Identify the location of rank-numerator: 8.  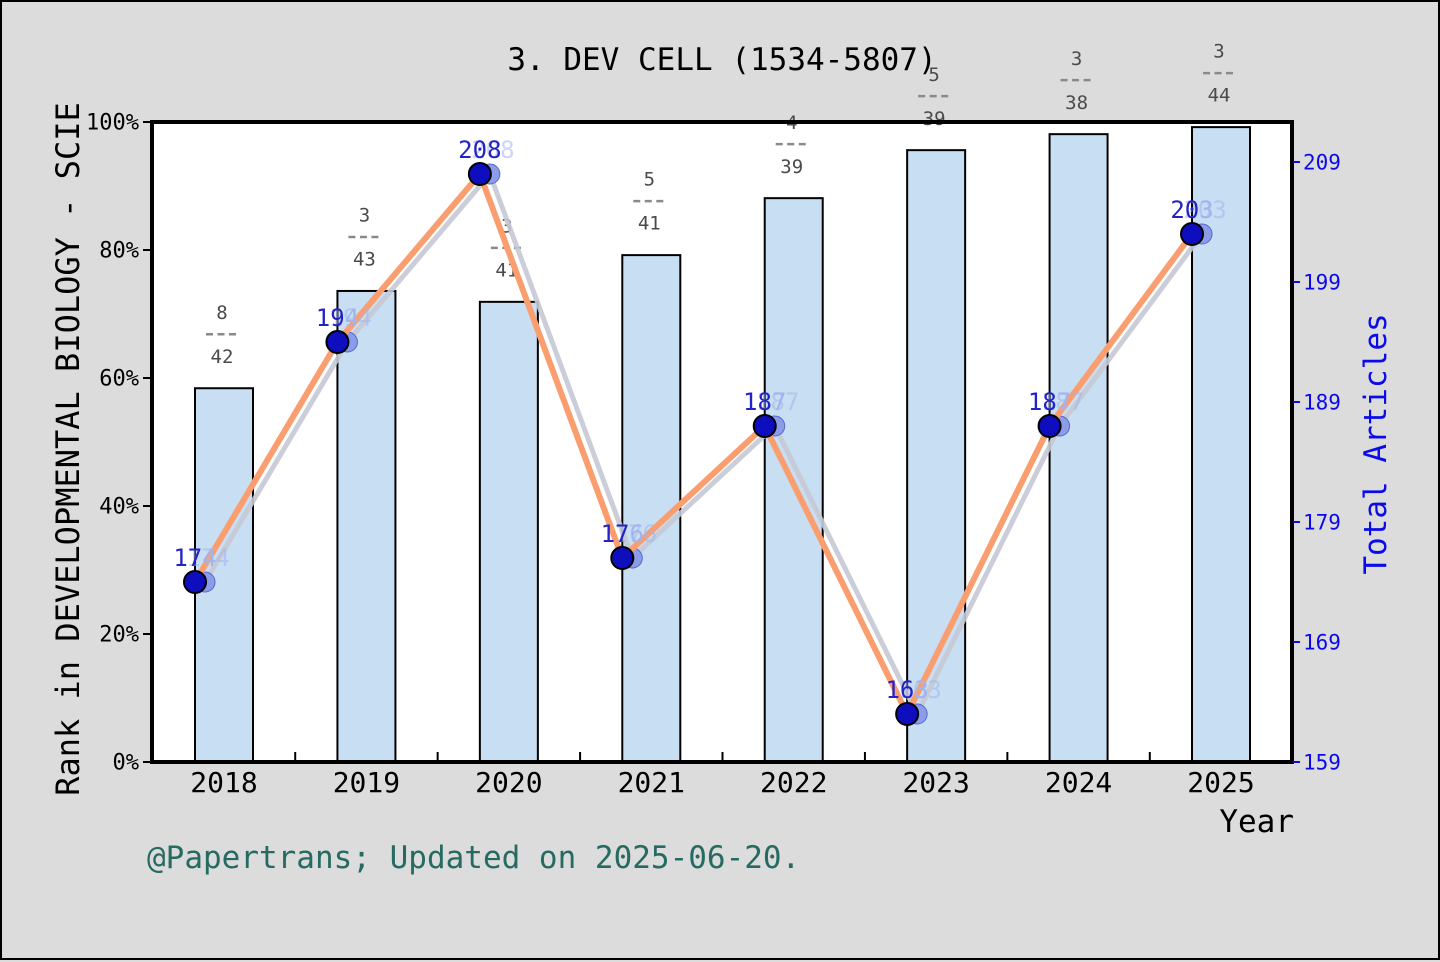
(221, 313).